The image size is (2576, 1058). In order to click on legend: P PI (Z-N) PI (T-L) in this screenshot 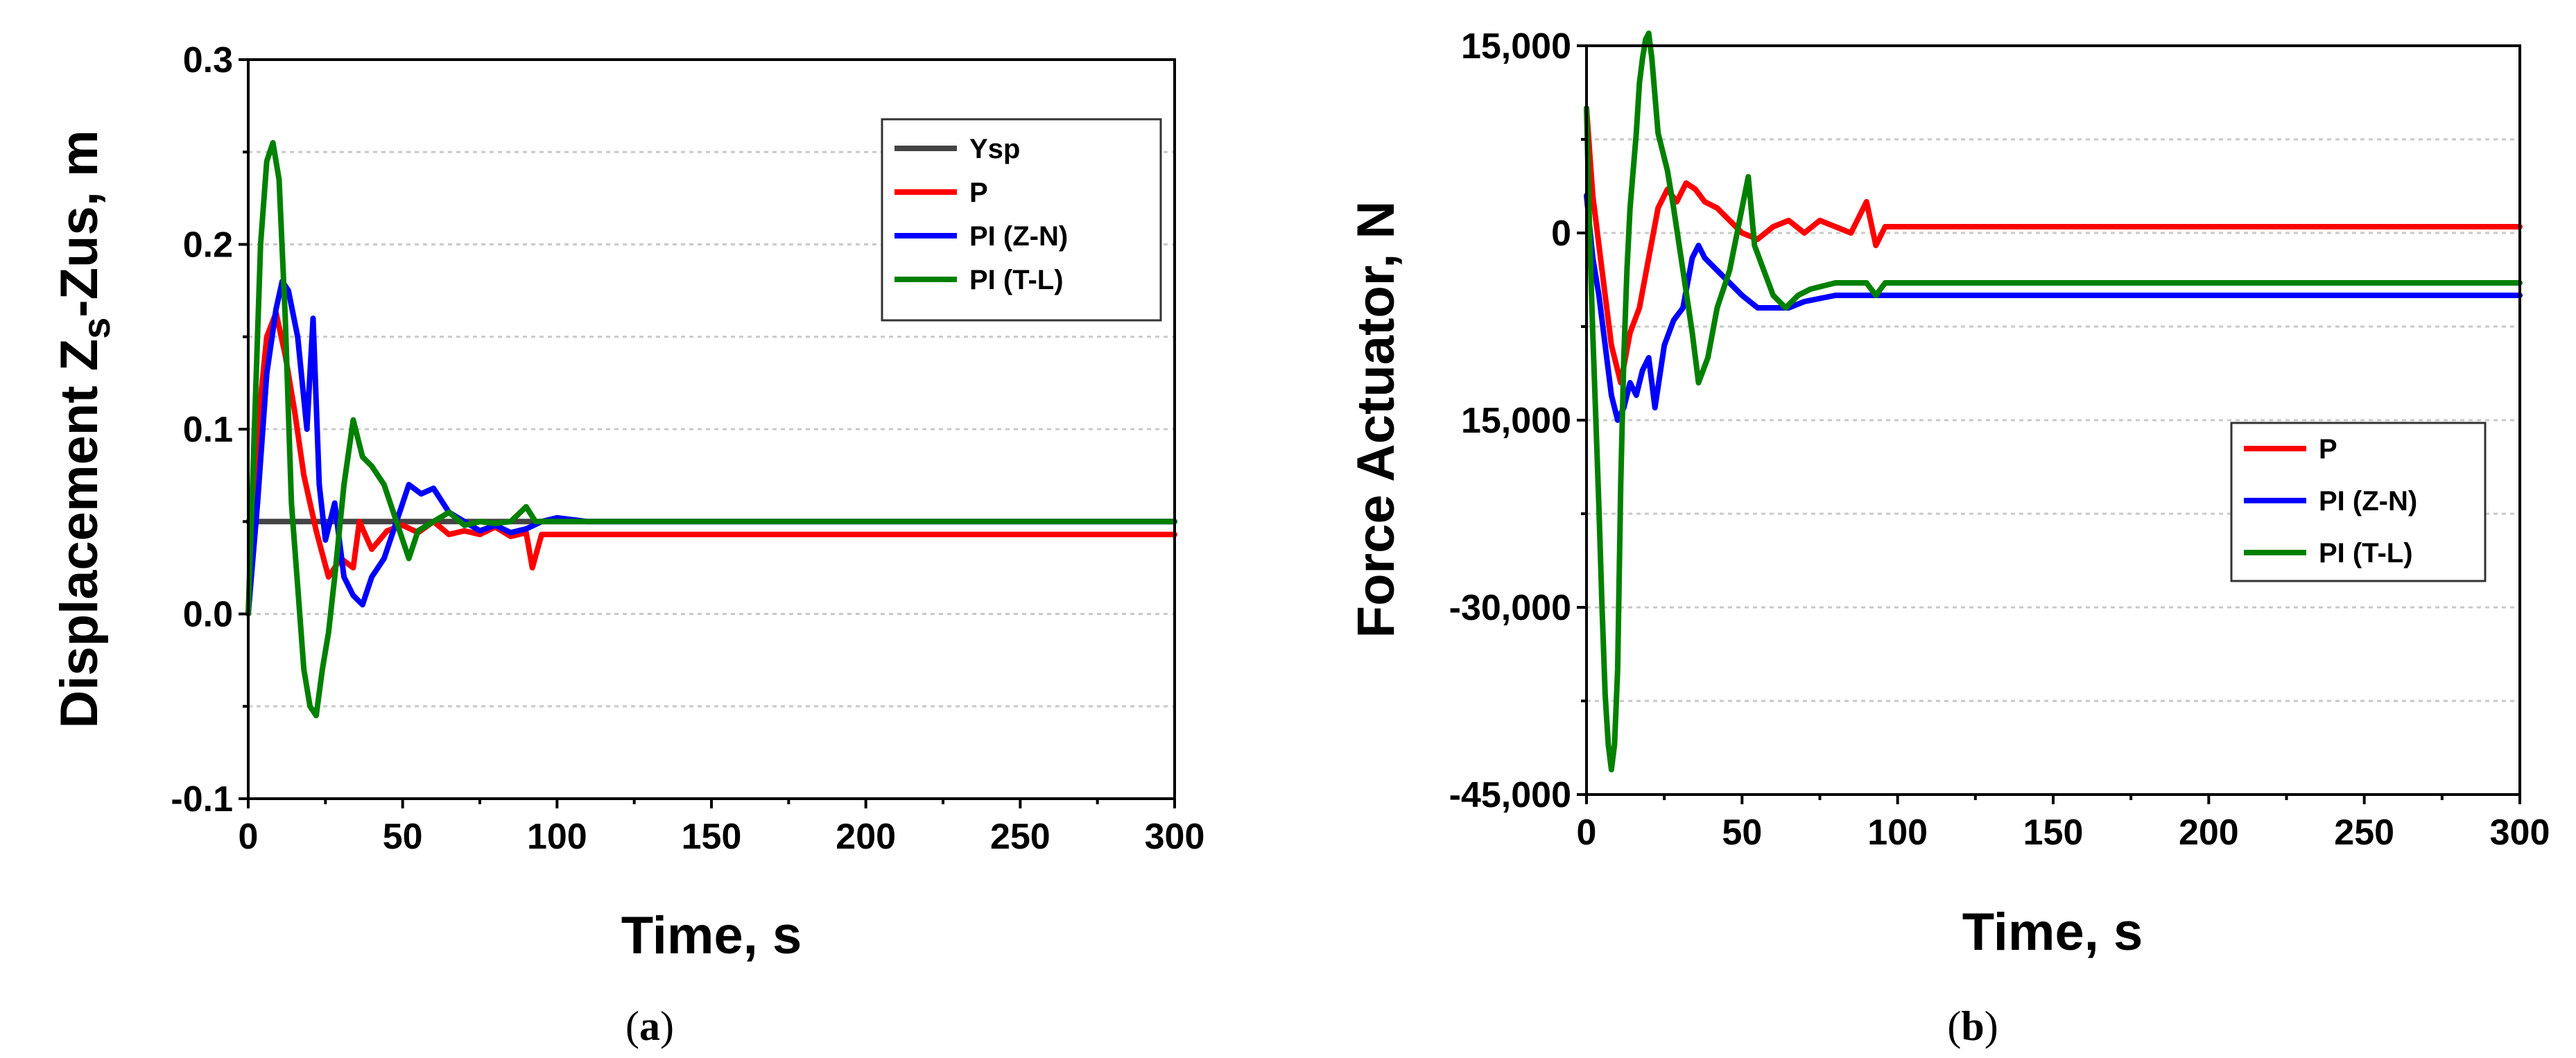, I will do `click(2358, 502)`.